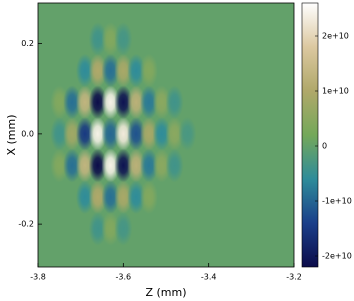  I want to click on colorbar-tick-label: -2e+10, so click(337, 256).